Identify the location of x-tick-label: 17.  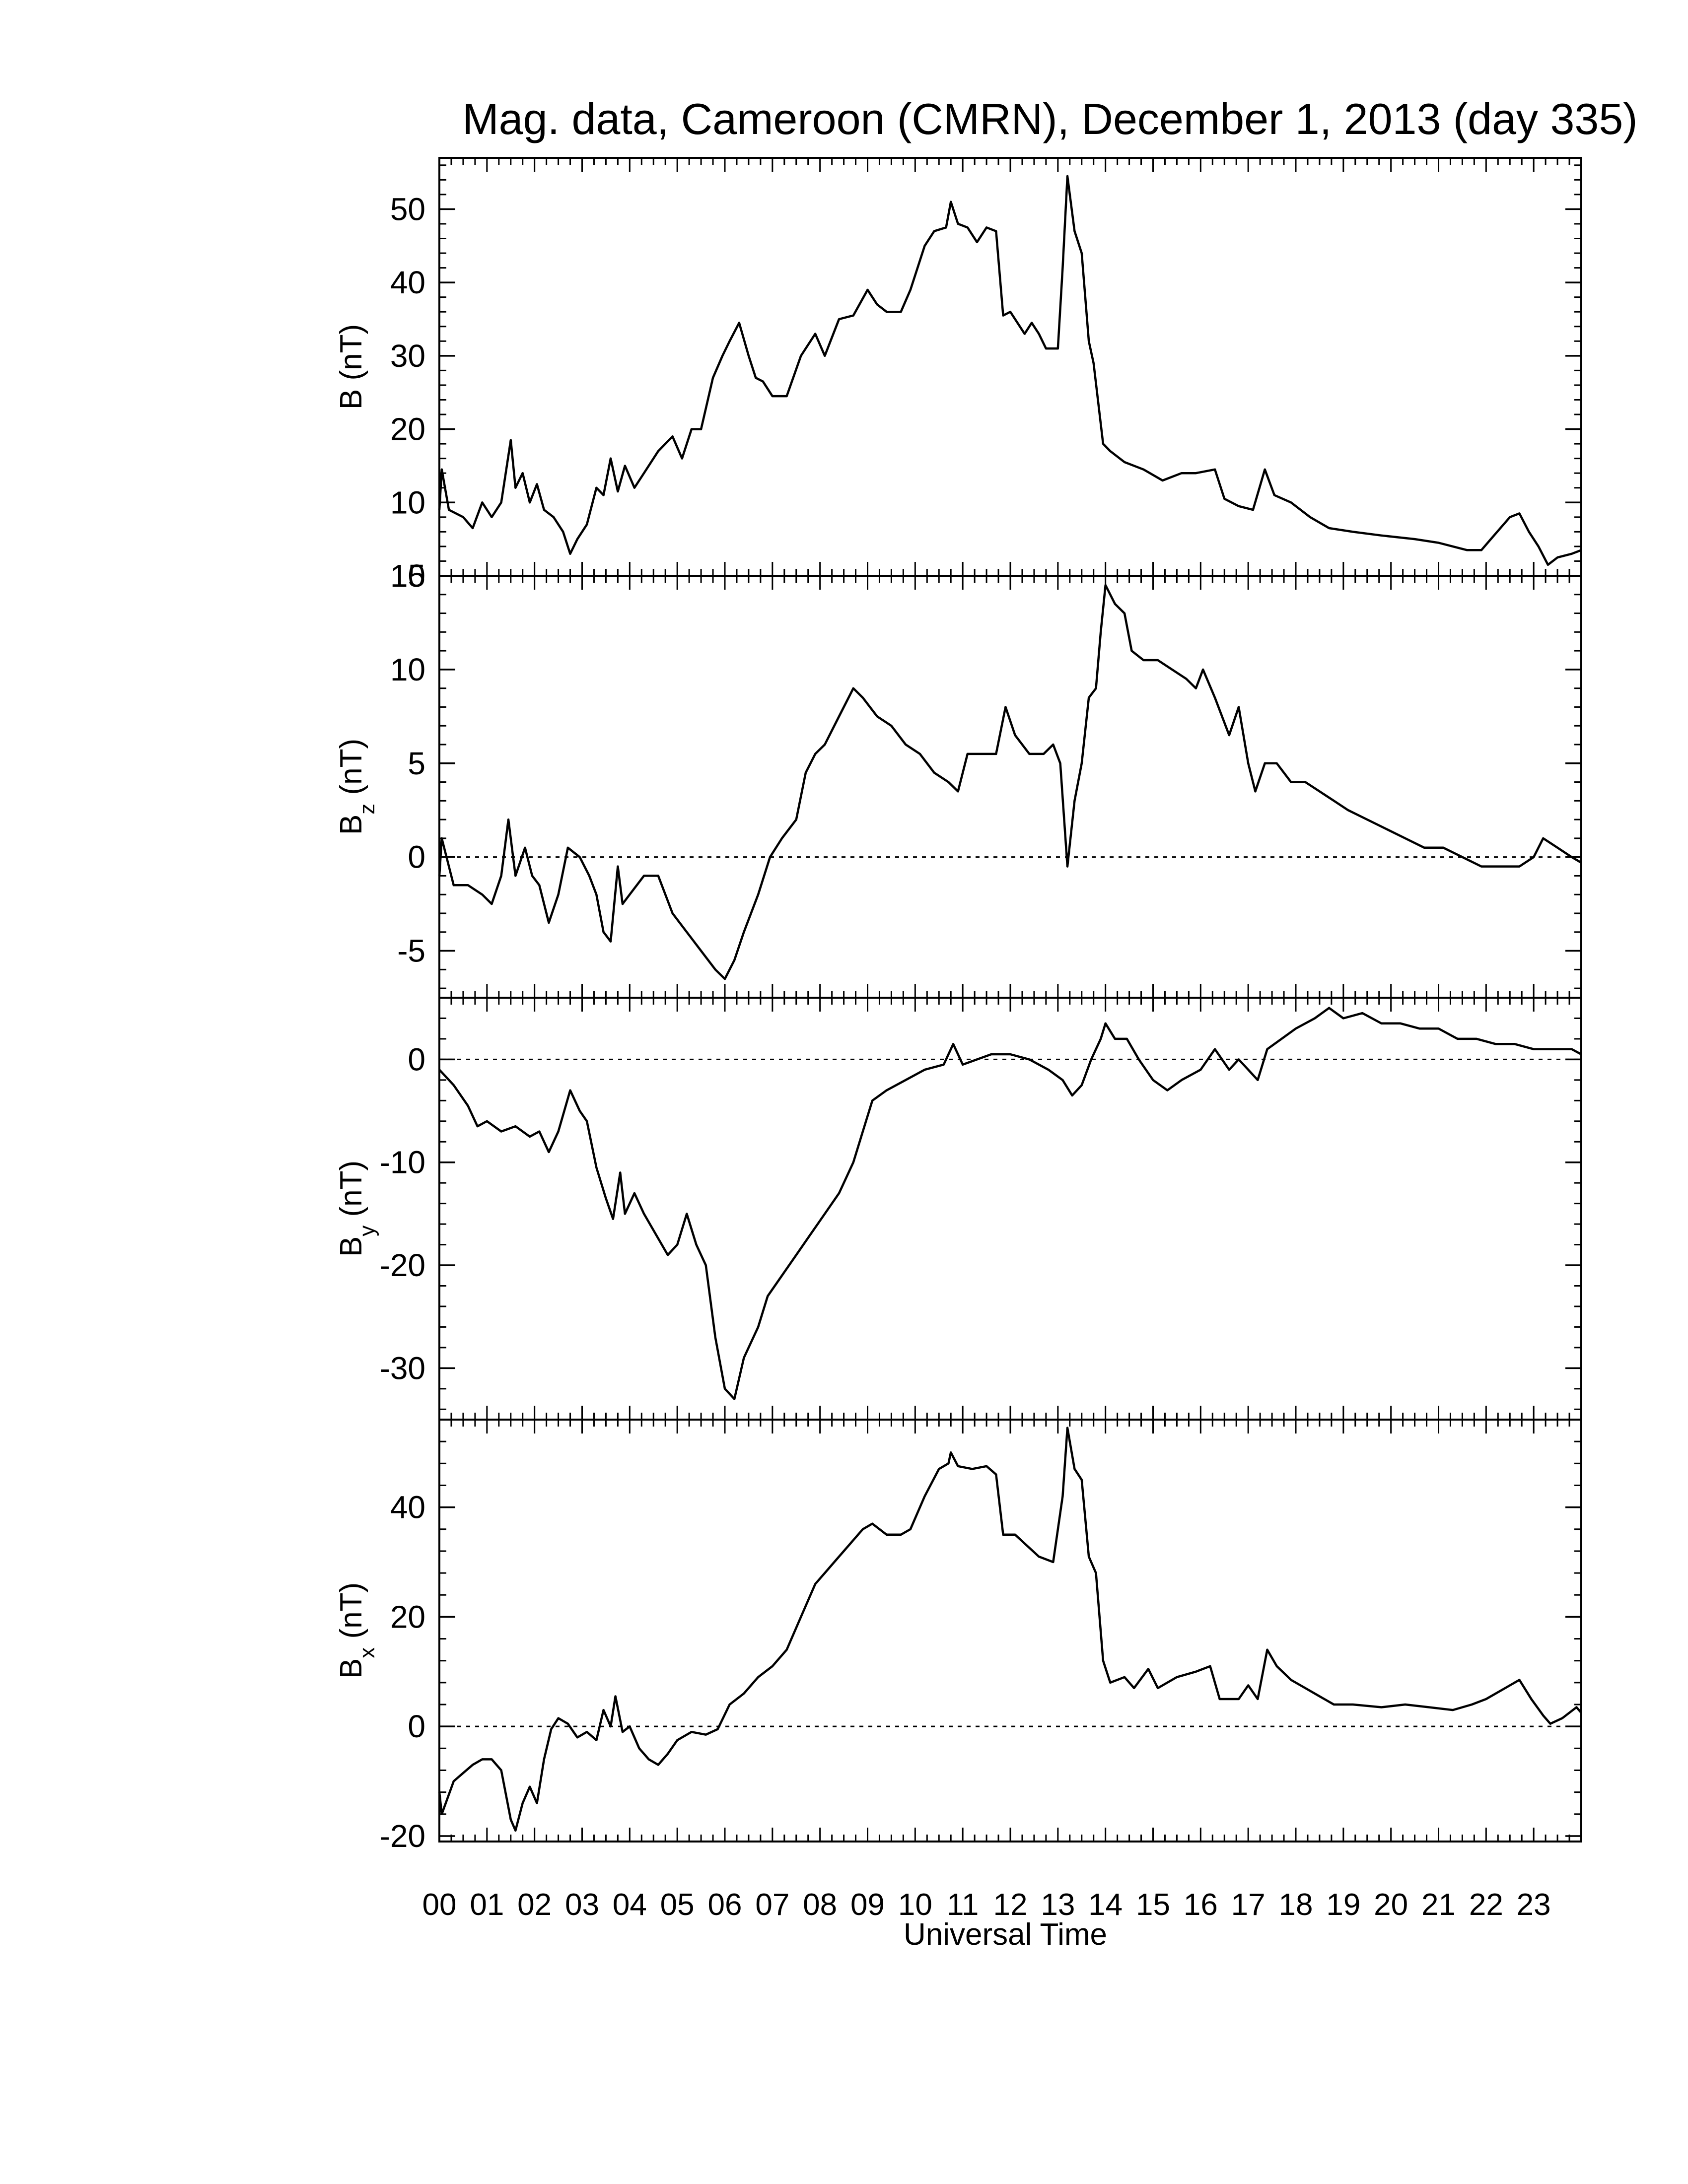
(1248, 1905).